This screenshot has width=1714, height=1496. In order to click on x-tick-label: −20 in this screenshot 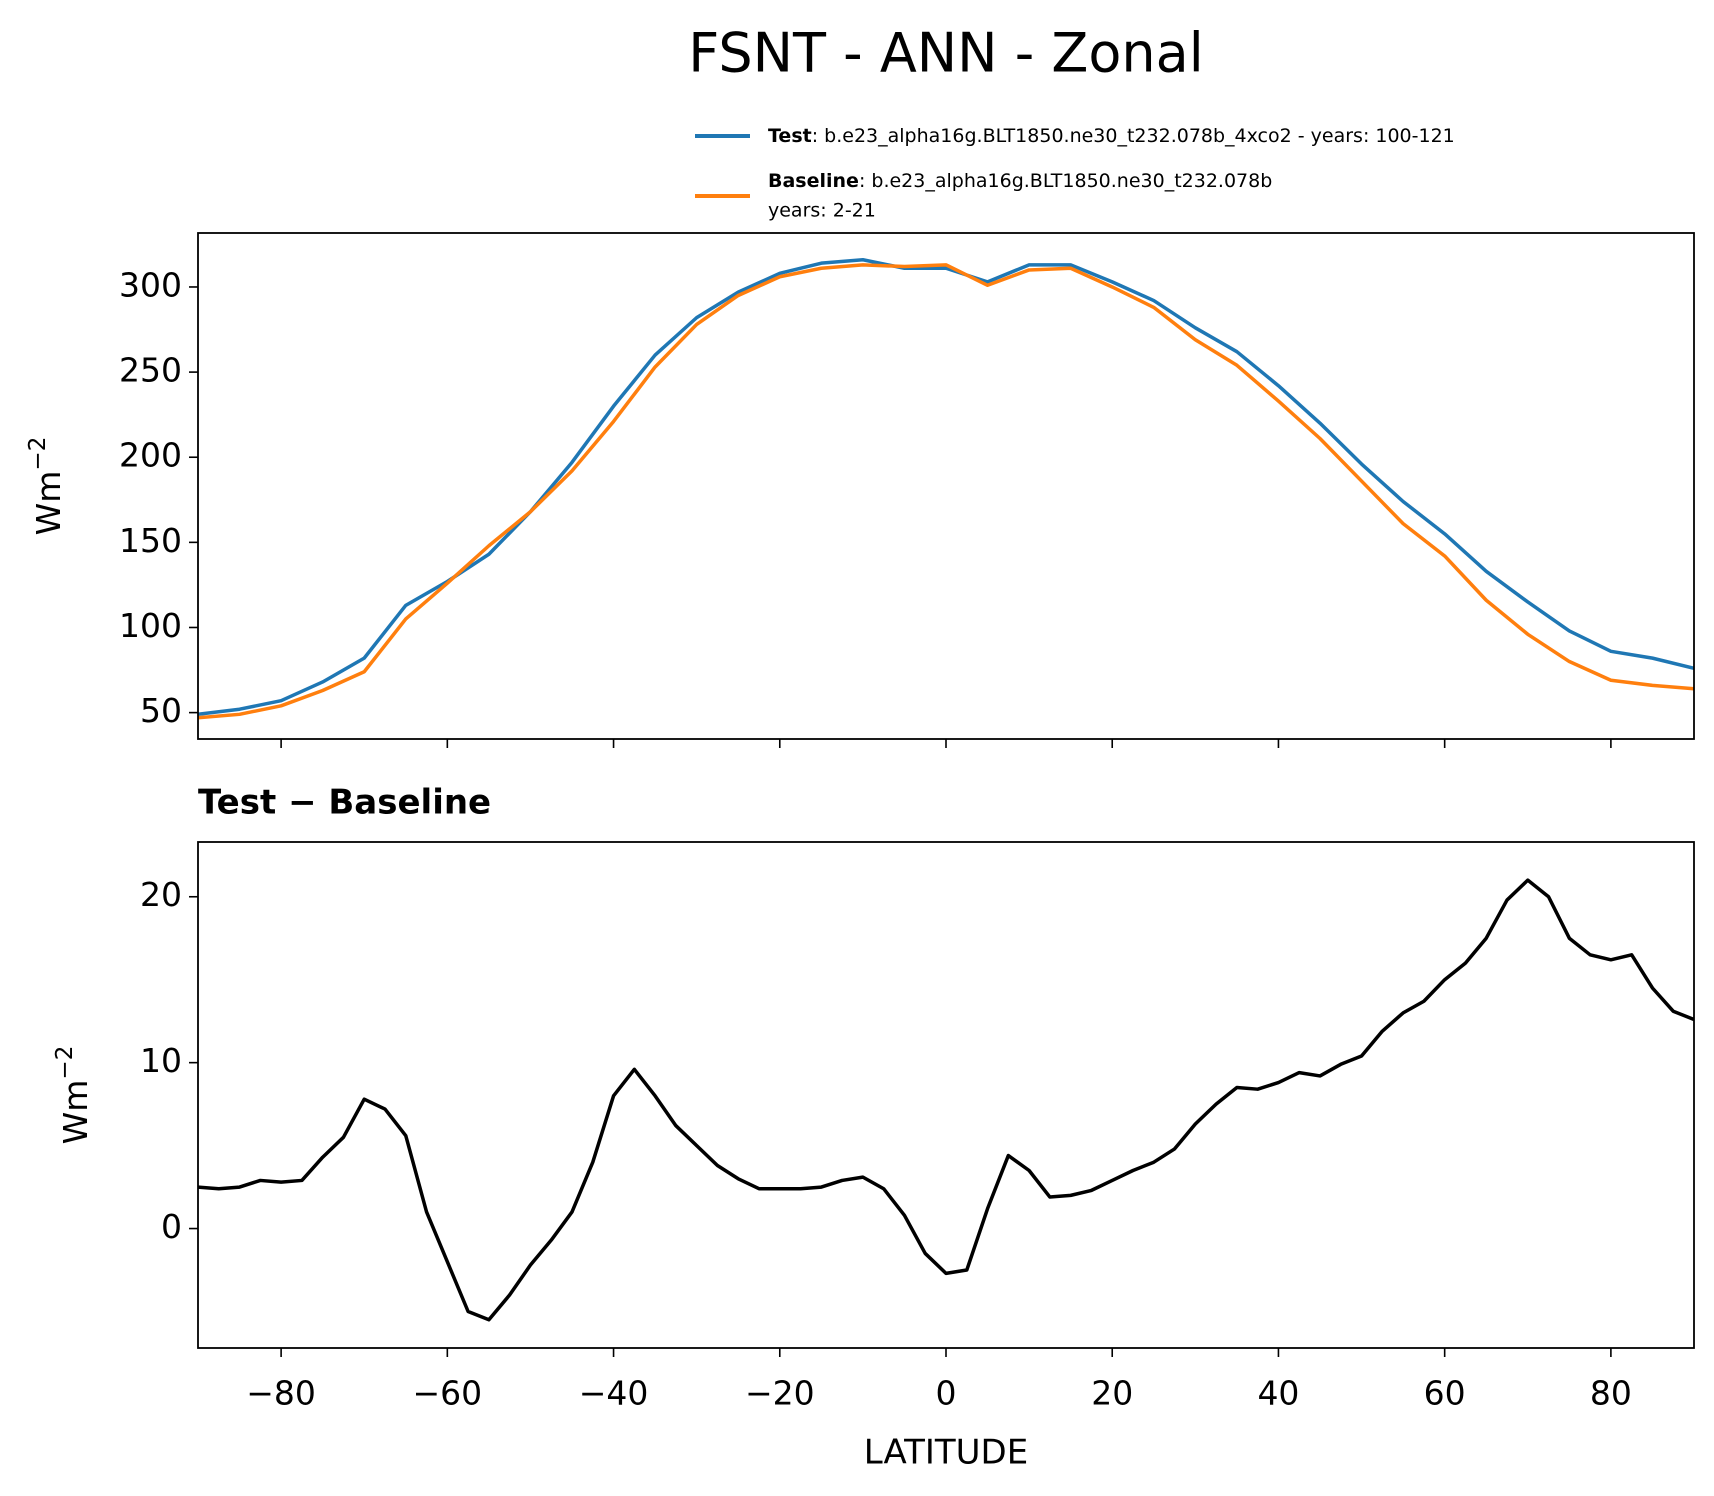, I will do `click(780, 1393)`.